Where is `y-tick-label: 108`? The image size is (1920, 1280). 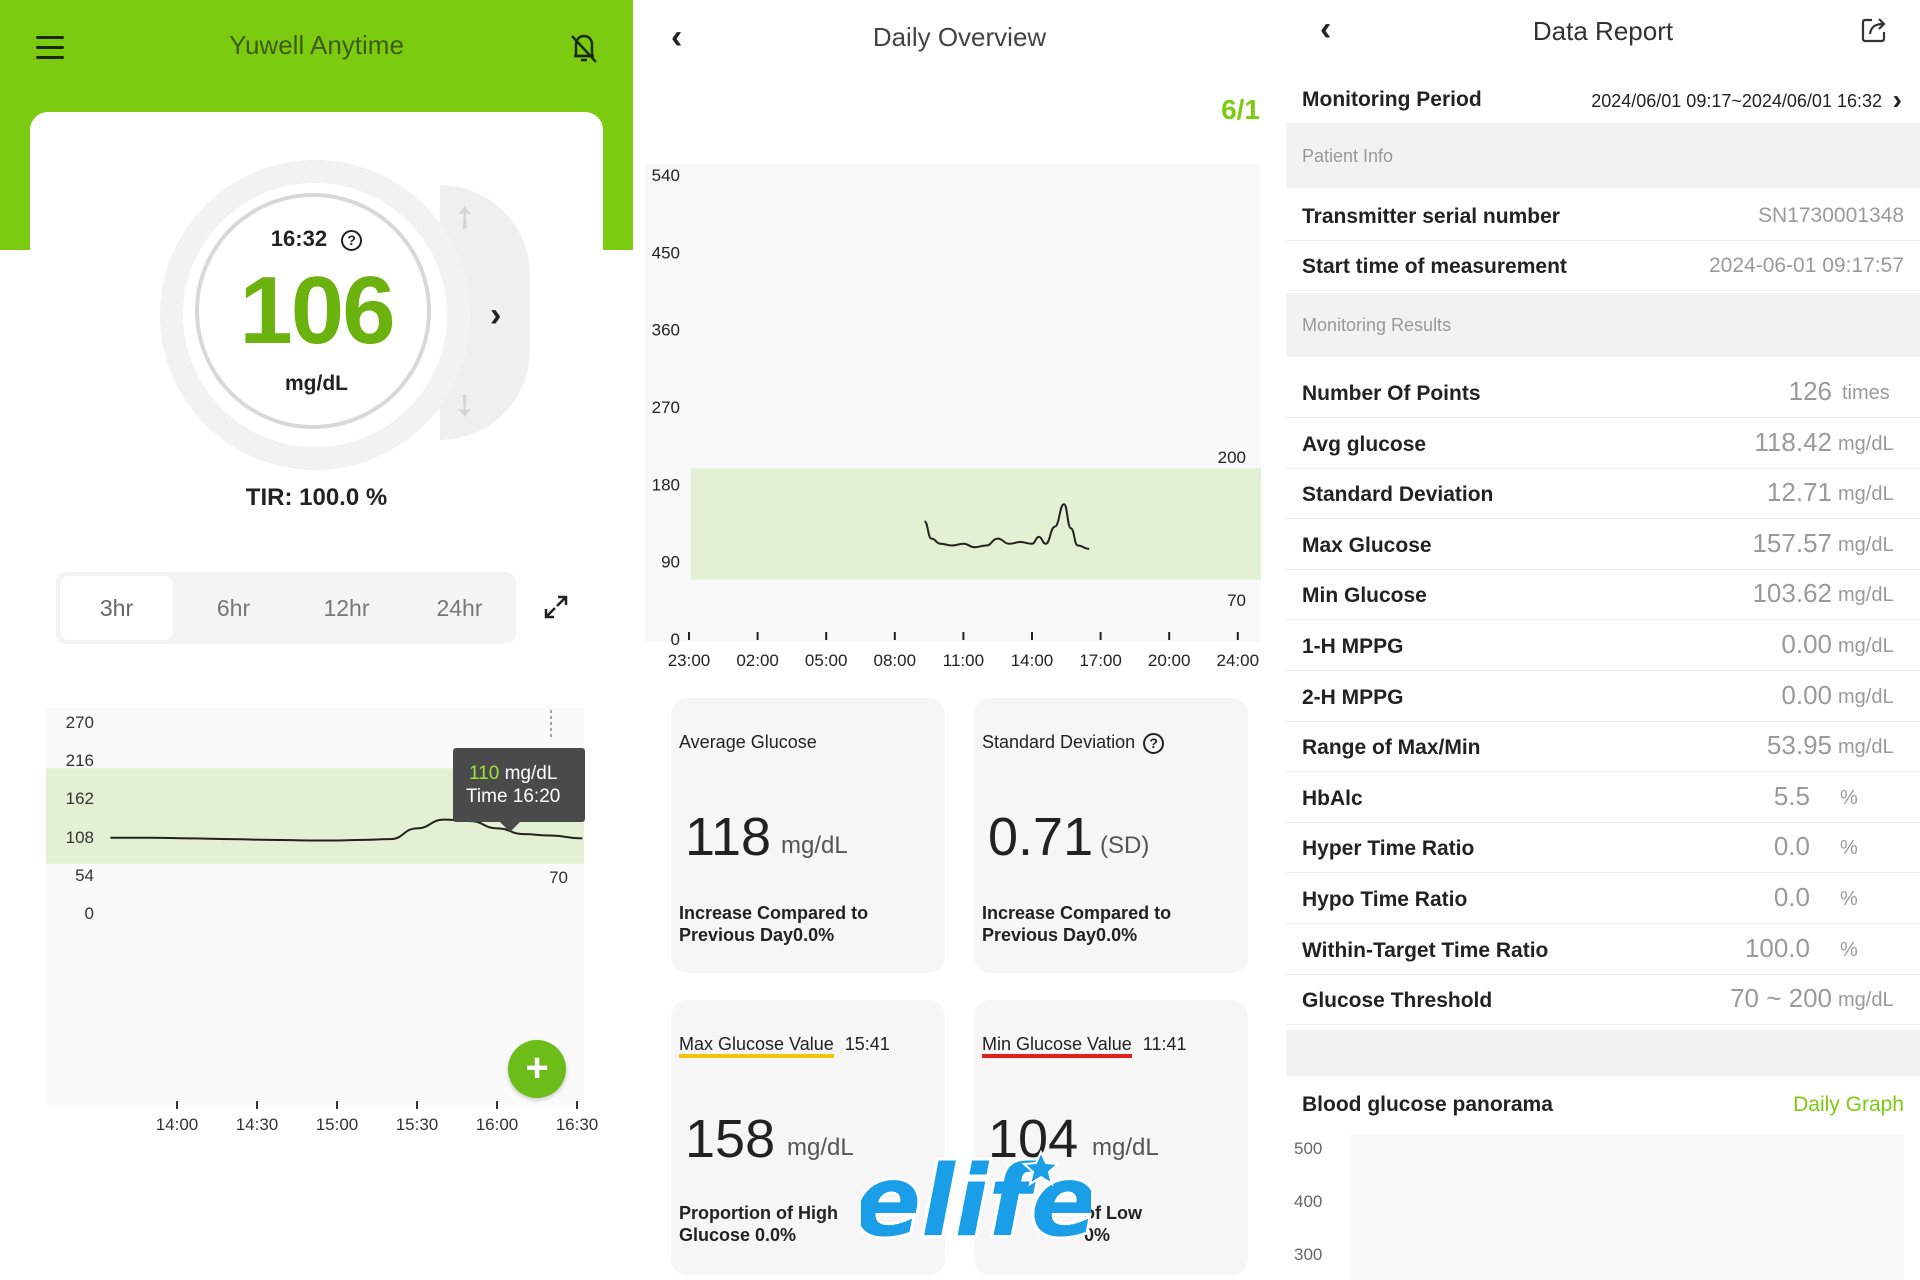 y-tick-label: 108 is located at coordinates (80, 837).